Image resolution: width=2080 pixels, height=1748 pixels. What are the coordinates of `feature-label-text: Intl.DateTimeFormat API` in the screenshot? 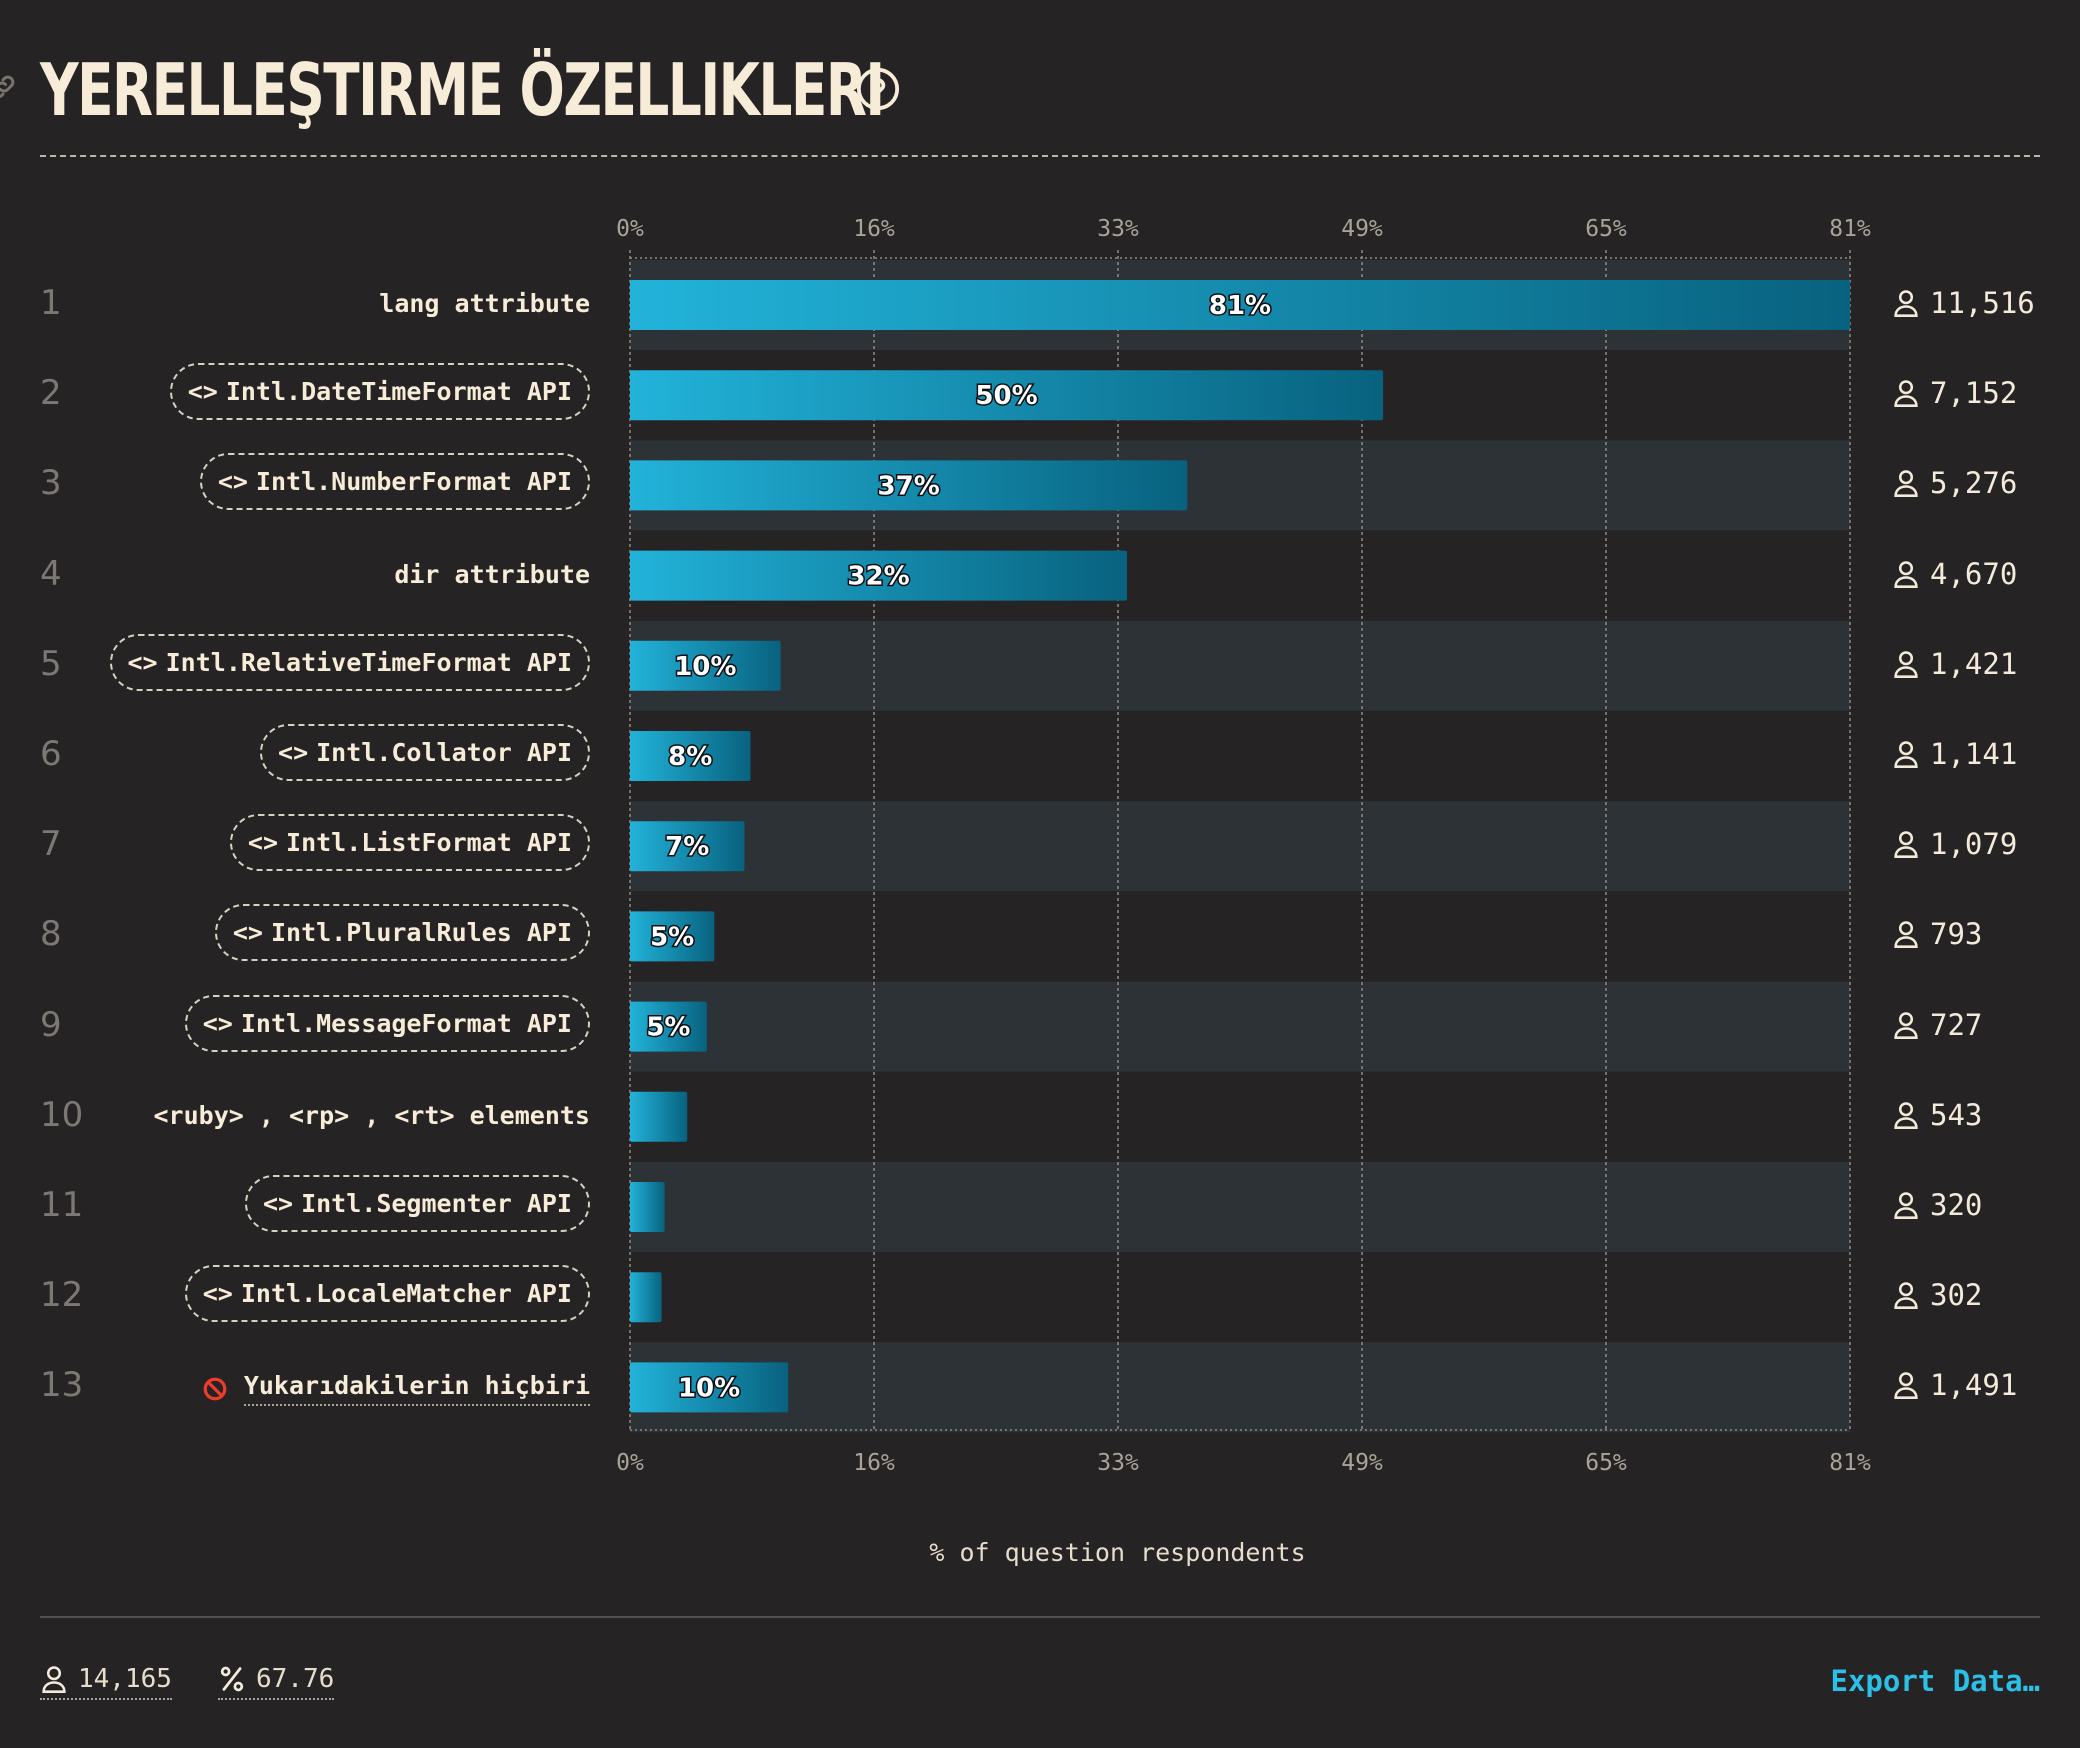 It's located at (398, 392).